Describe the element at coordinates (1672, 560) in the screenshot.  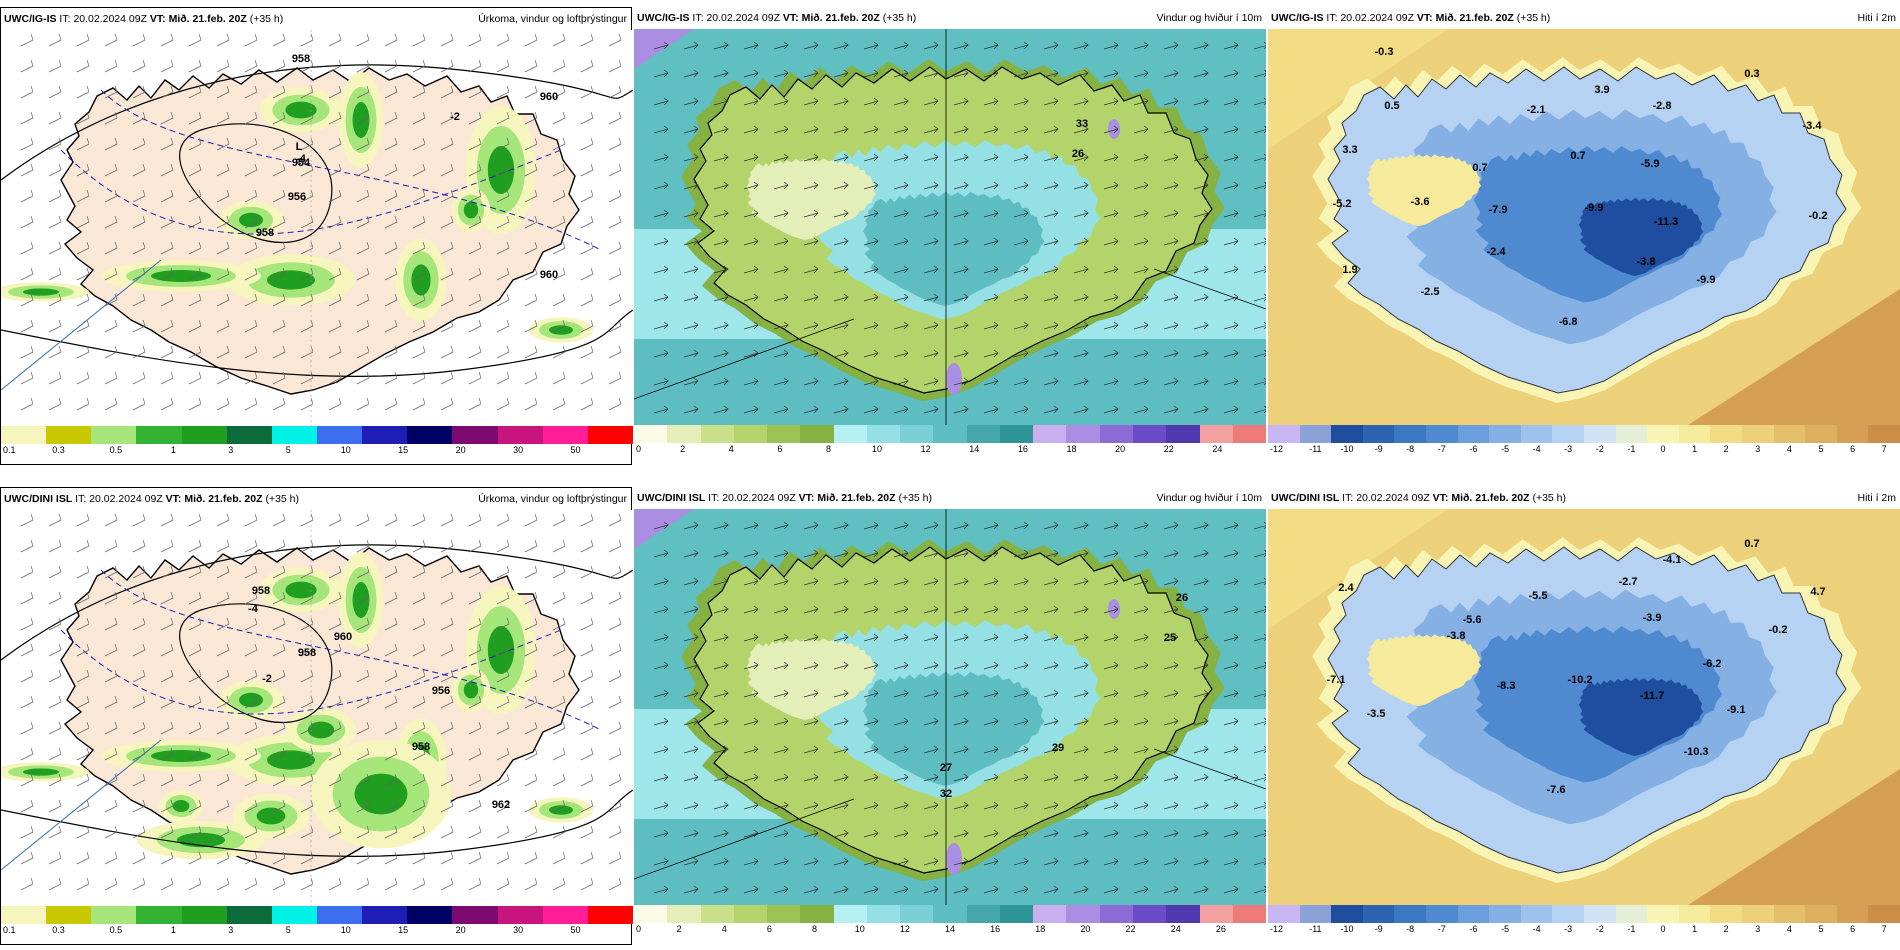
I see `map-value-label: -4.1` at that location.